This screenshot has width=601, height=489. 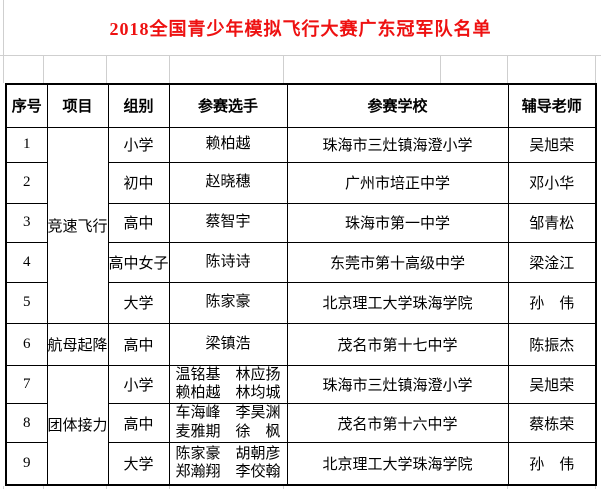 I want to click on spreadsheet-gridlines-bottom, so click(x=300, y=487).